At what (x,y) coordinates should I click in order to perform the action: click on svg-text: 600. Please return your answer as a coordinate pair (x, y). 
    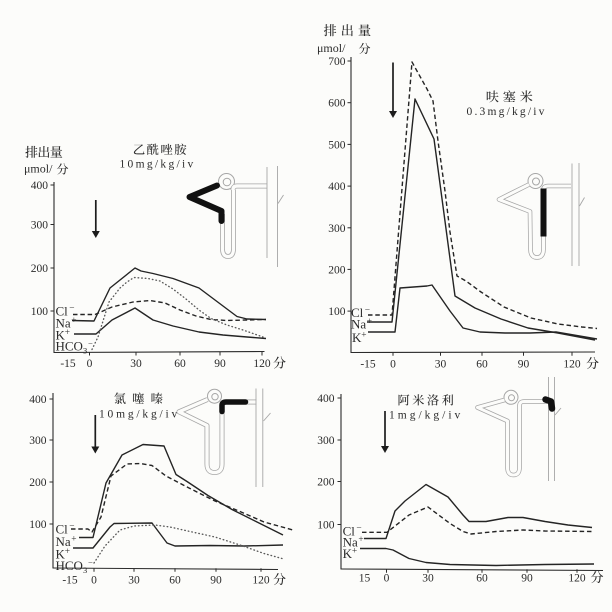
    Looking at the image, I should click on (337, 104).